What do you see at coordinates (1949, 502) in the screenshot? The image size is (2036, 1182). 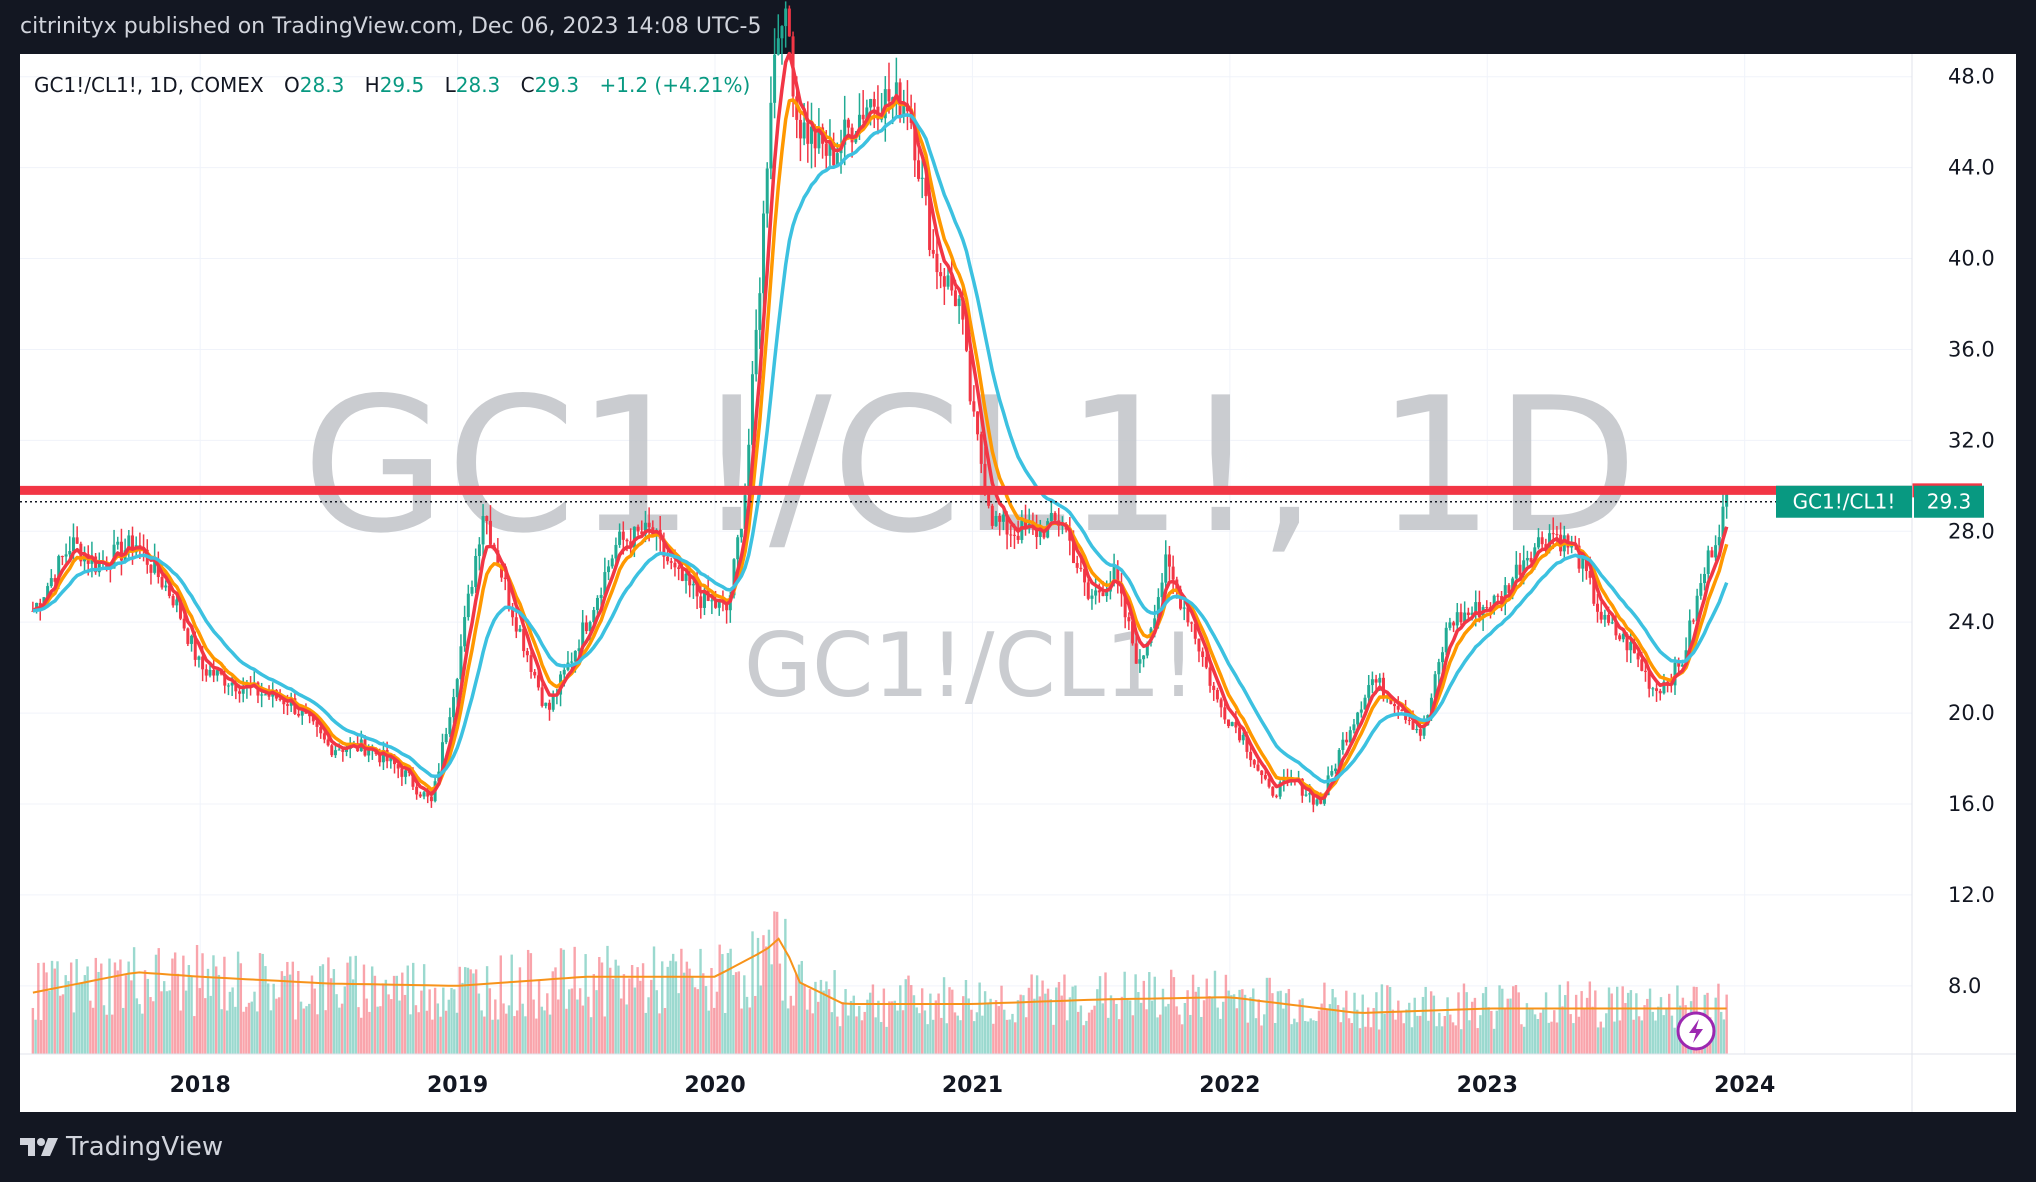 I see `price-label-value: 29.3` at bounding box center [1949, 502].